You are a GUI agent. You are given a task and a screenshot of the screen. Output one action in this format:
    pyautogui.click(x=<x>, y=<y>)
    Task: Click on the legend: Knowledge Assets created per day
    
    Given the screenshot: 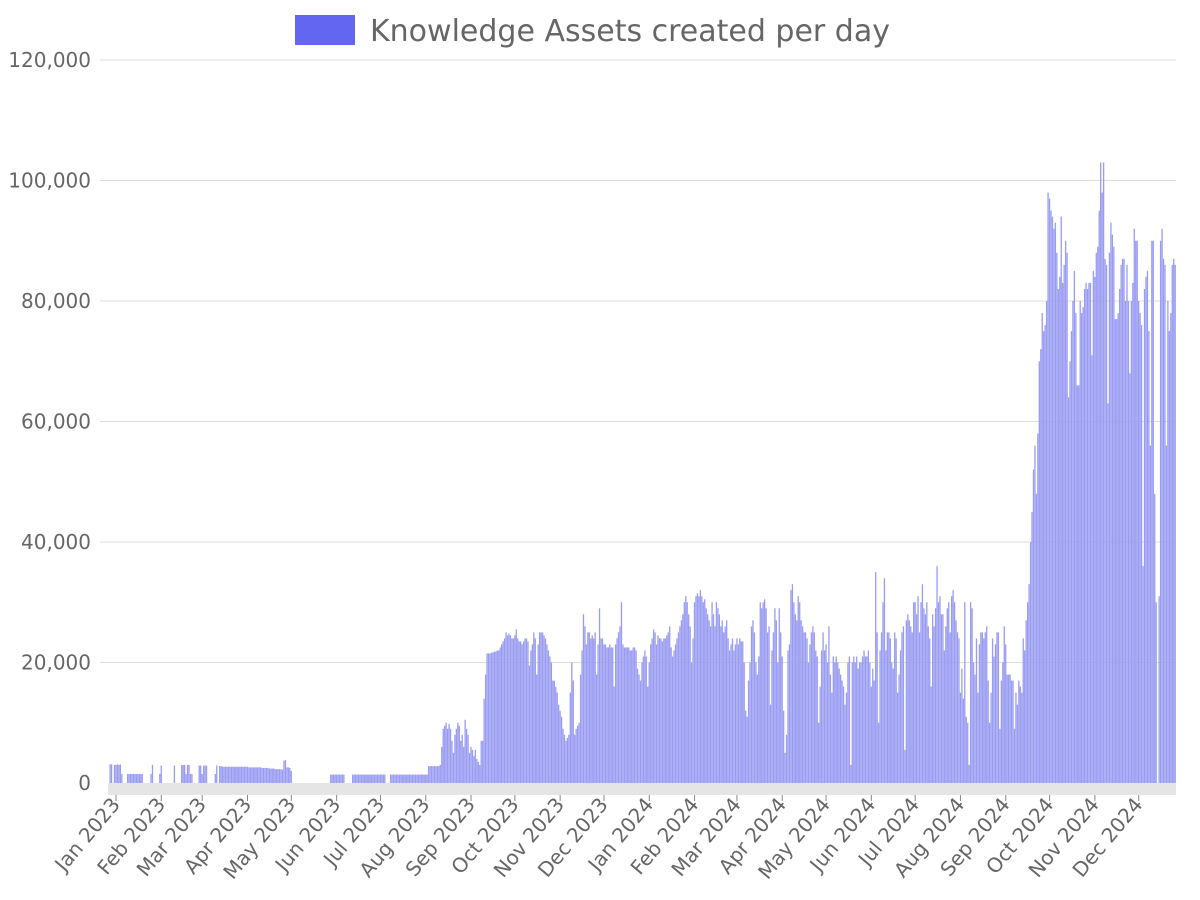 What is the action you would take?
    pyautogui.click(x=592, y=31)
    